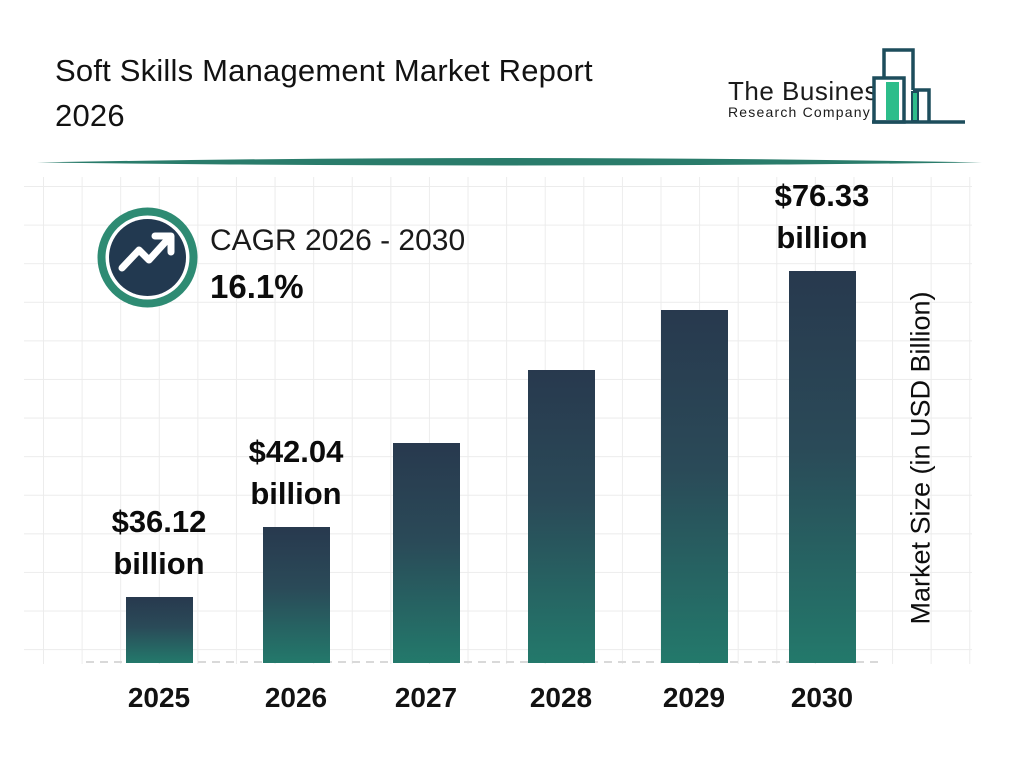  Describe the element at coordinates (426, 697) in the screenshot. I see `x-tick-2027: 2027` at that location.